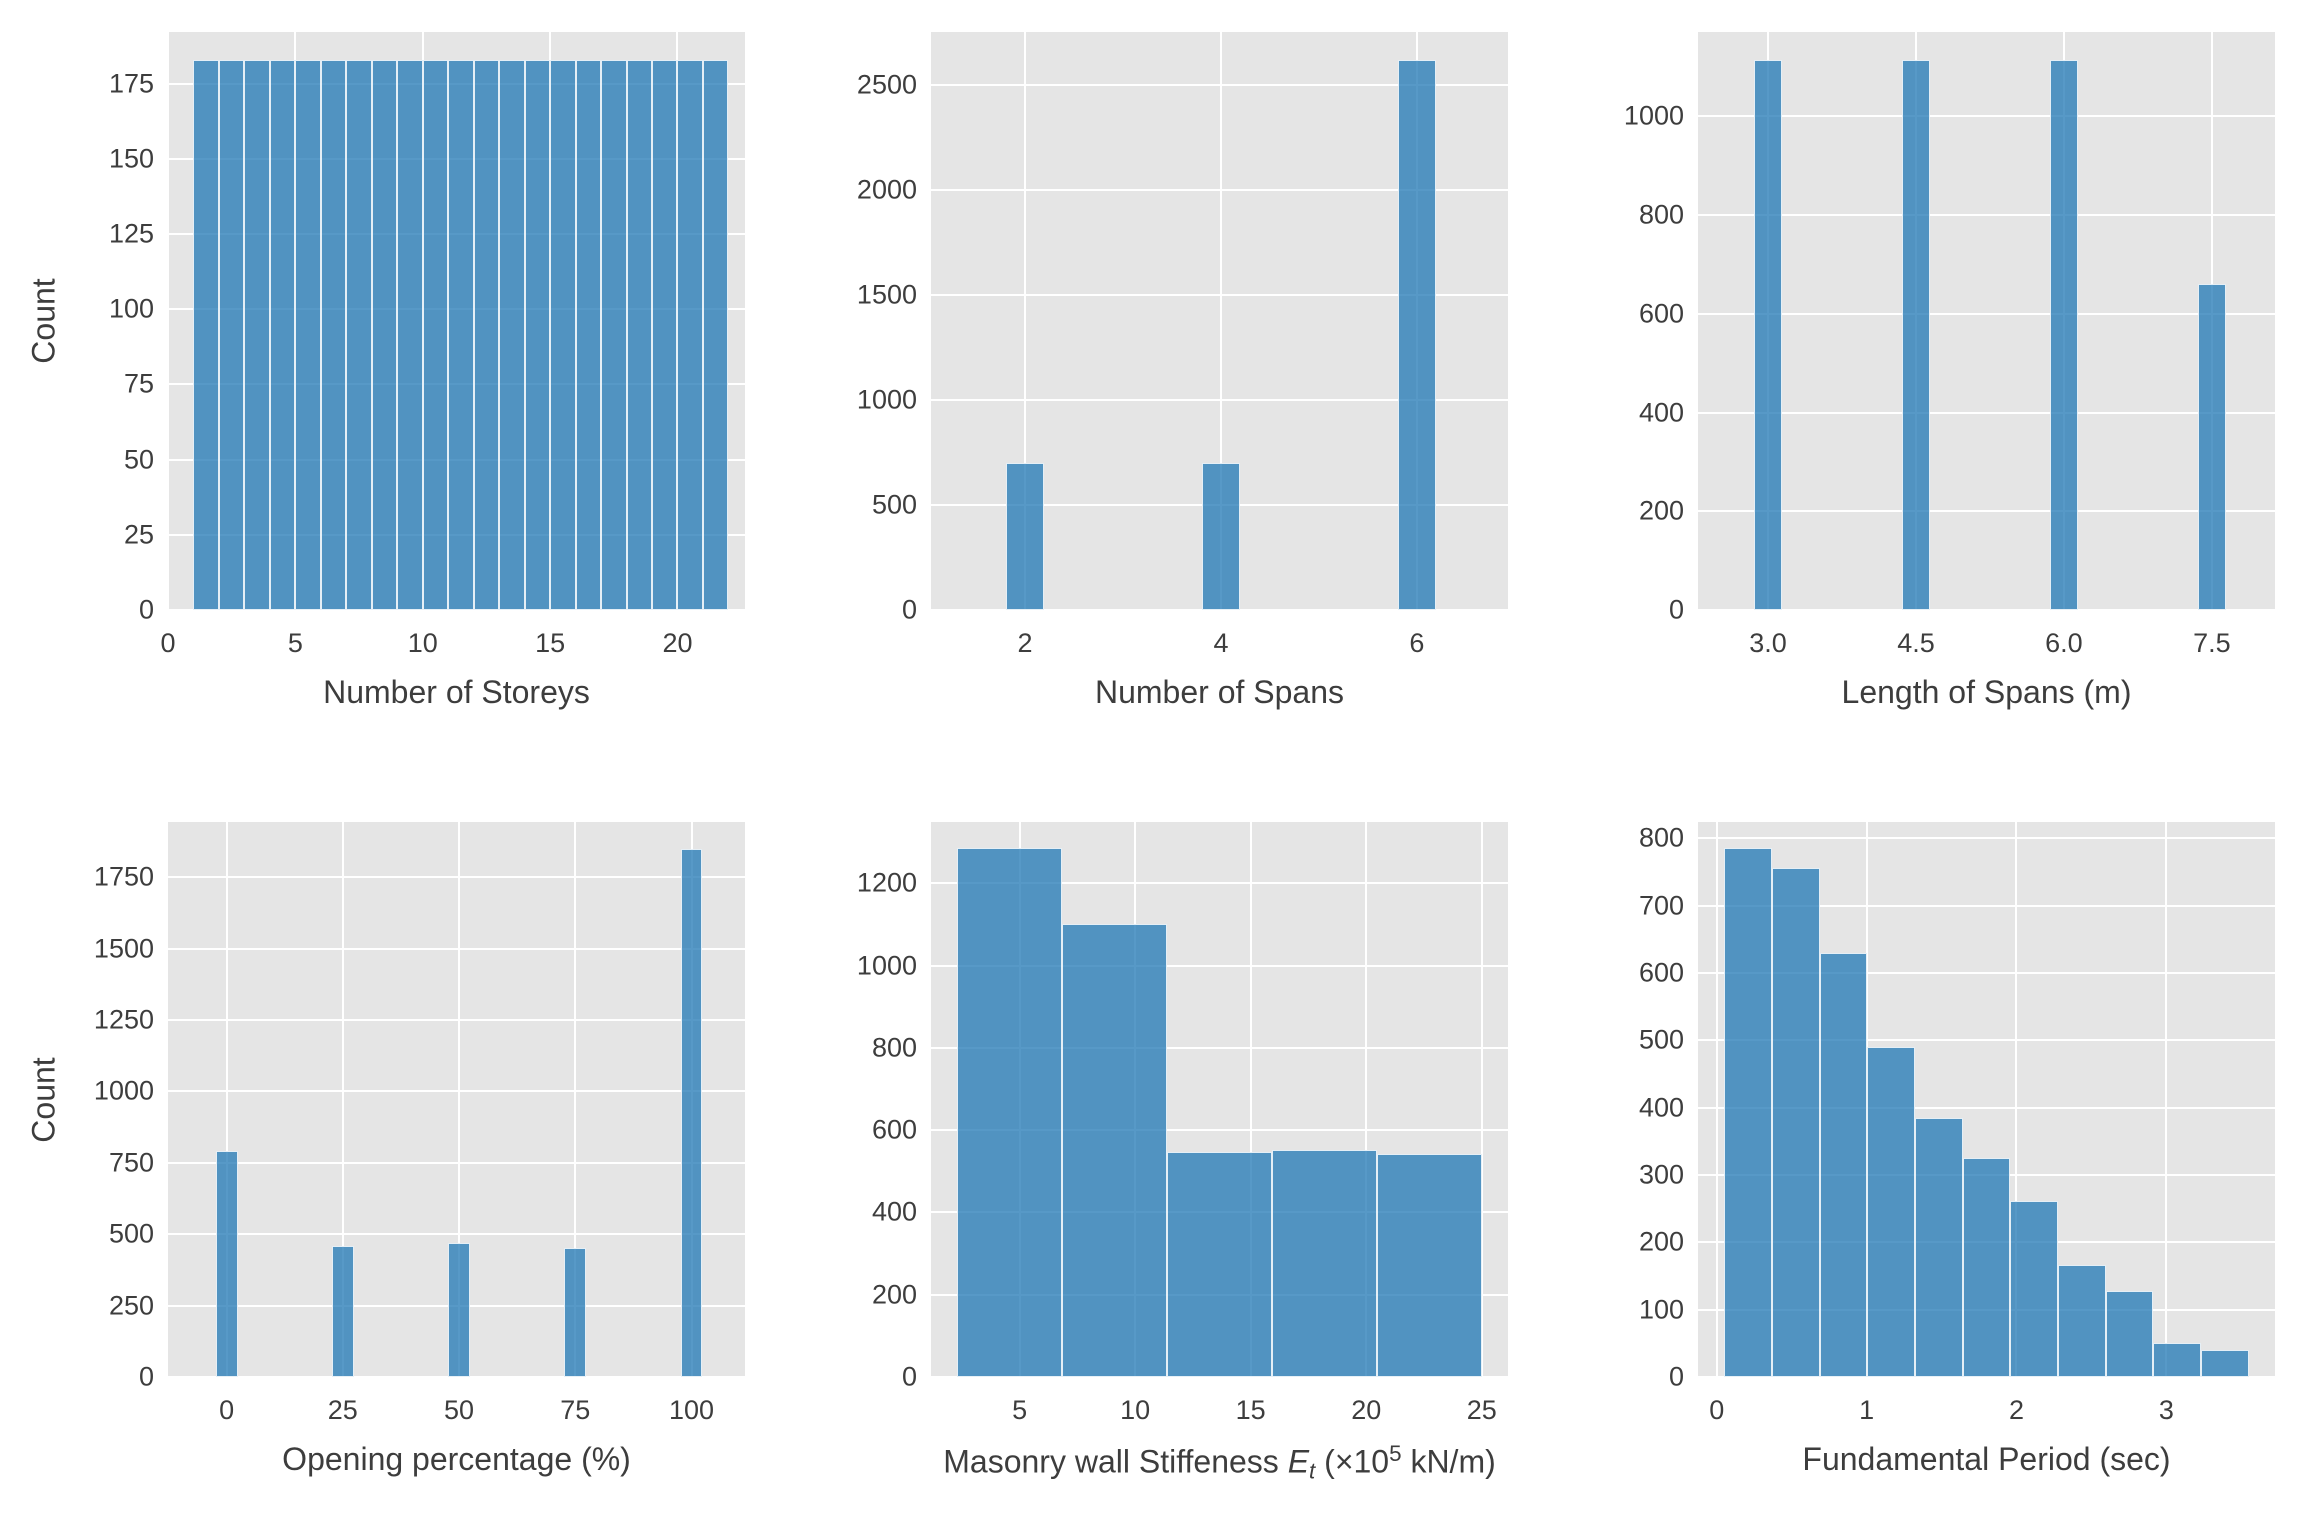 The image size is (2311, 1515). Describe the element at coordinates (1448, 1461) in the screenshot. I see `x-axis-title-segment: kN/m)` at that location.